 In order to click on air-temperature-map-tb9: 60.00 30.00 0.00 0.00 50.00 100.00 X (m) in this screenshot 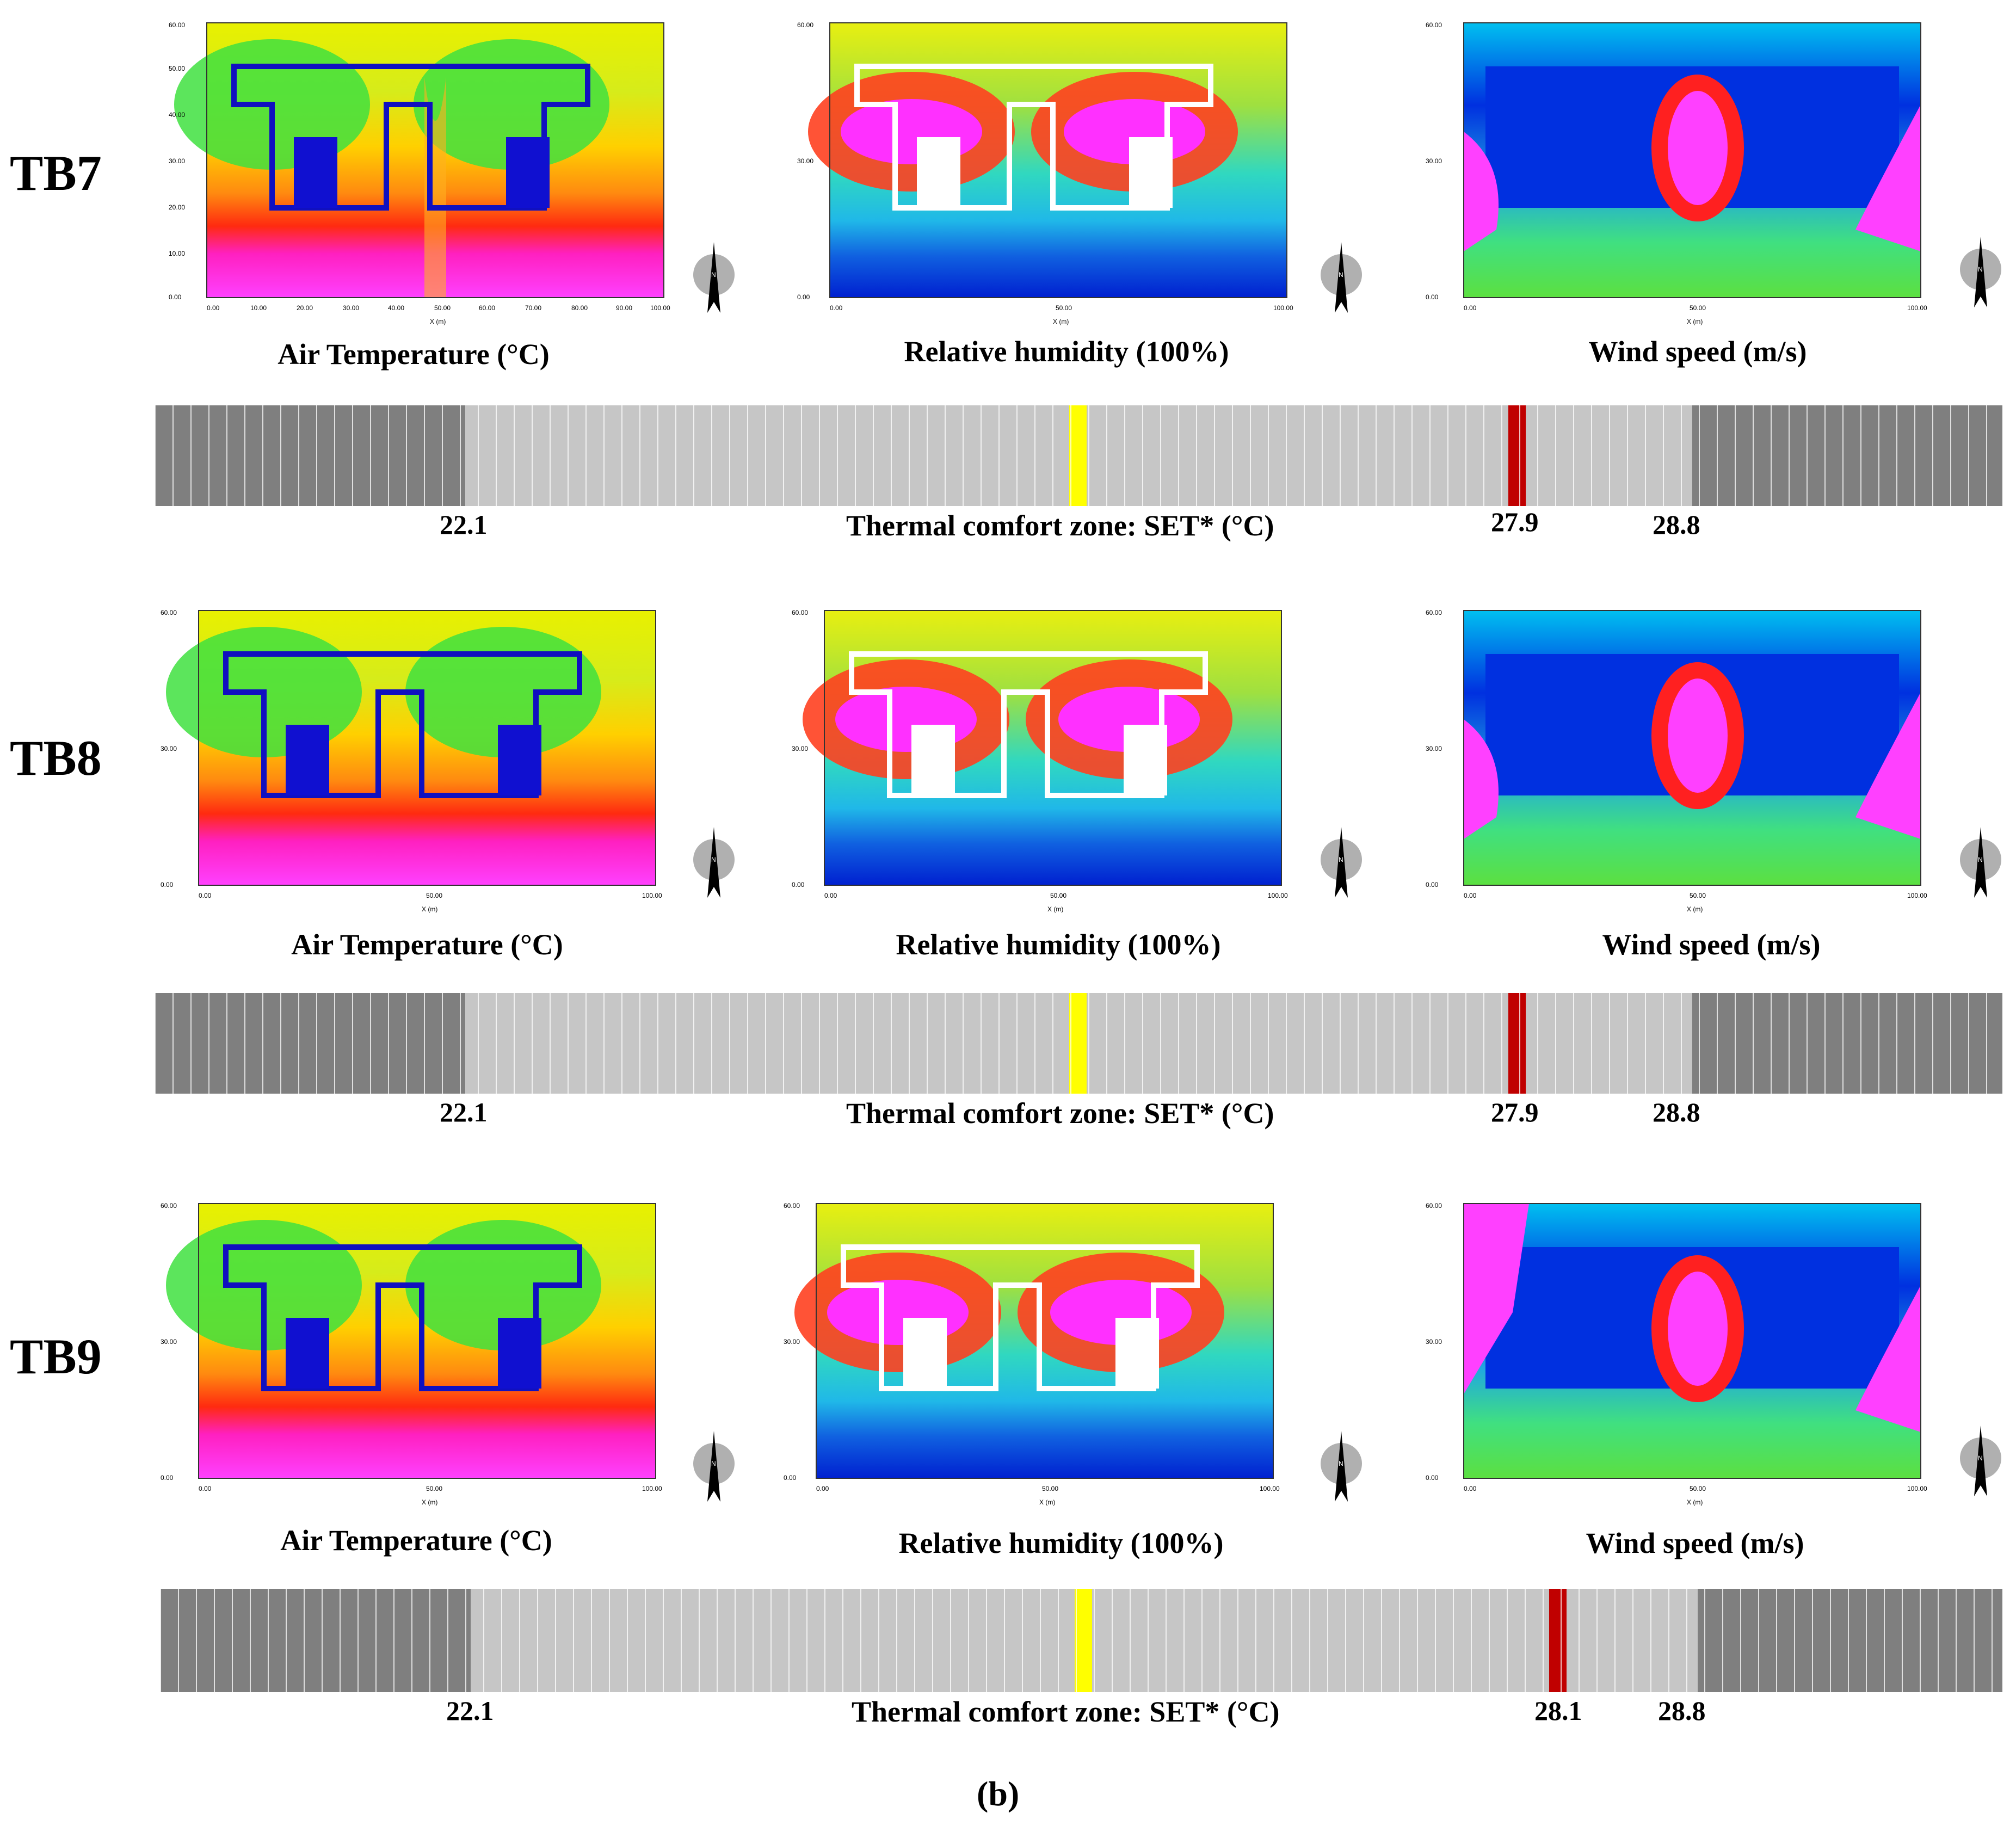, I will do `click(411, 1355)`.